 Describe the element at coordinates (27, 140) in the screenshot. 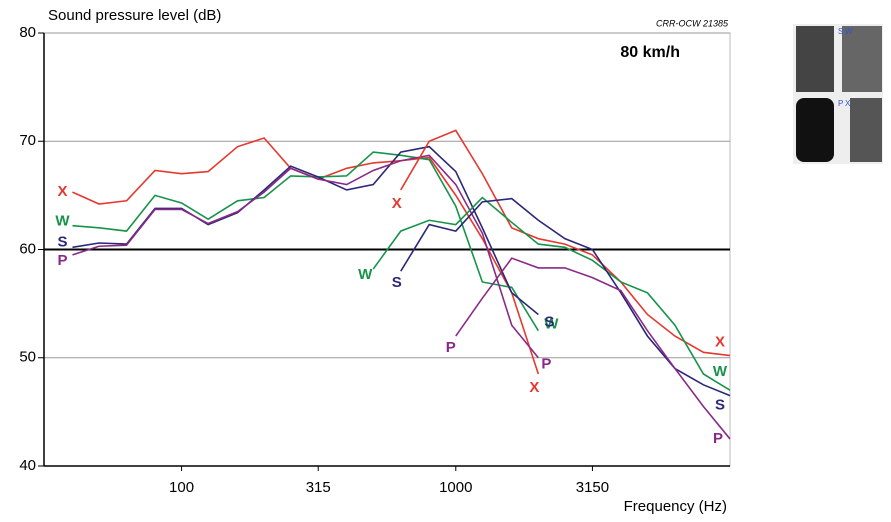

I see `y-tick-label: 70` at that location.